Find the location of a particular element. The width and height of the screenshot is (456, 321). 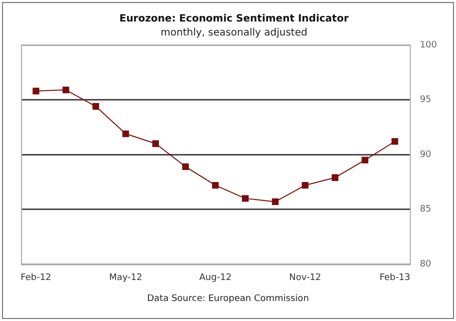

chart-title: Eurozone: Economic Sentiment Indicator is located at coordinates (234, 19).